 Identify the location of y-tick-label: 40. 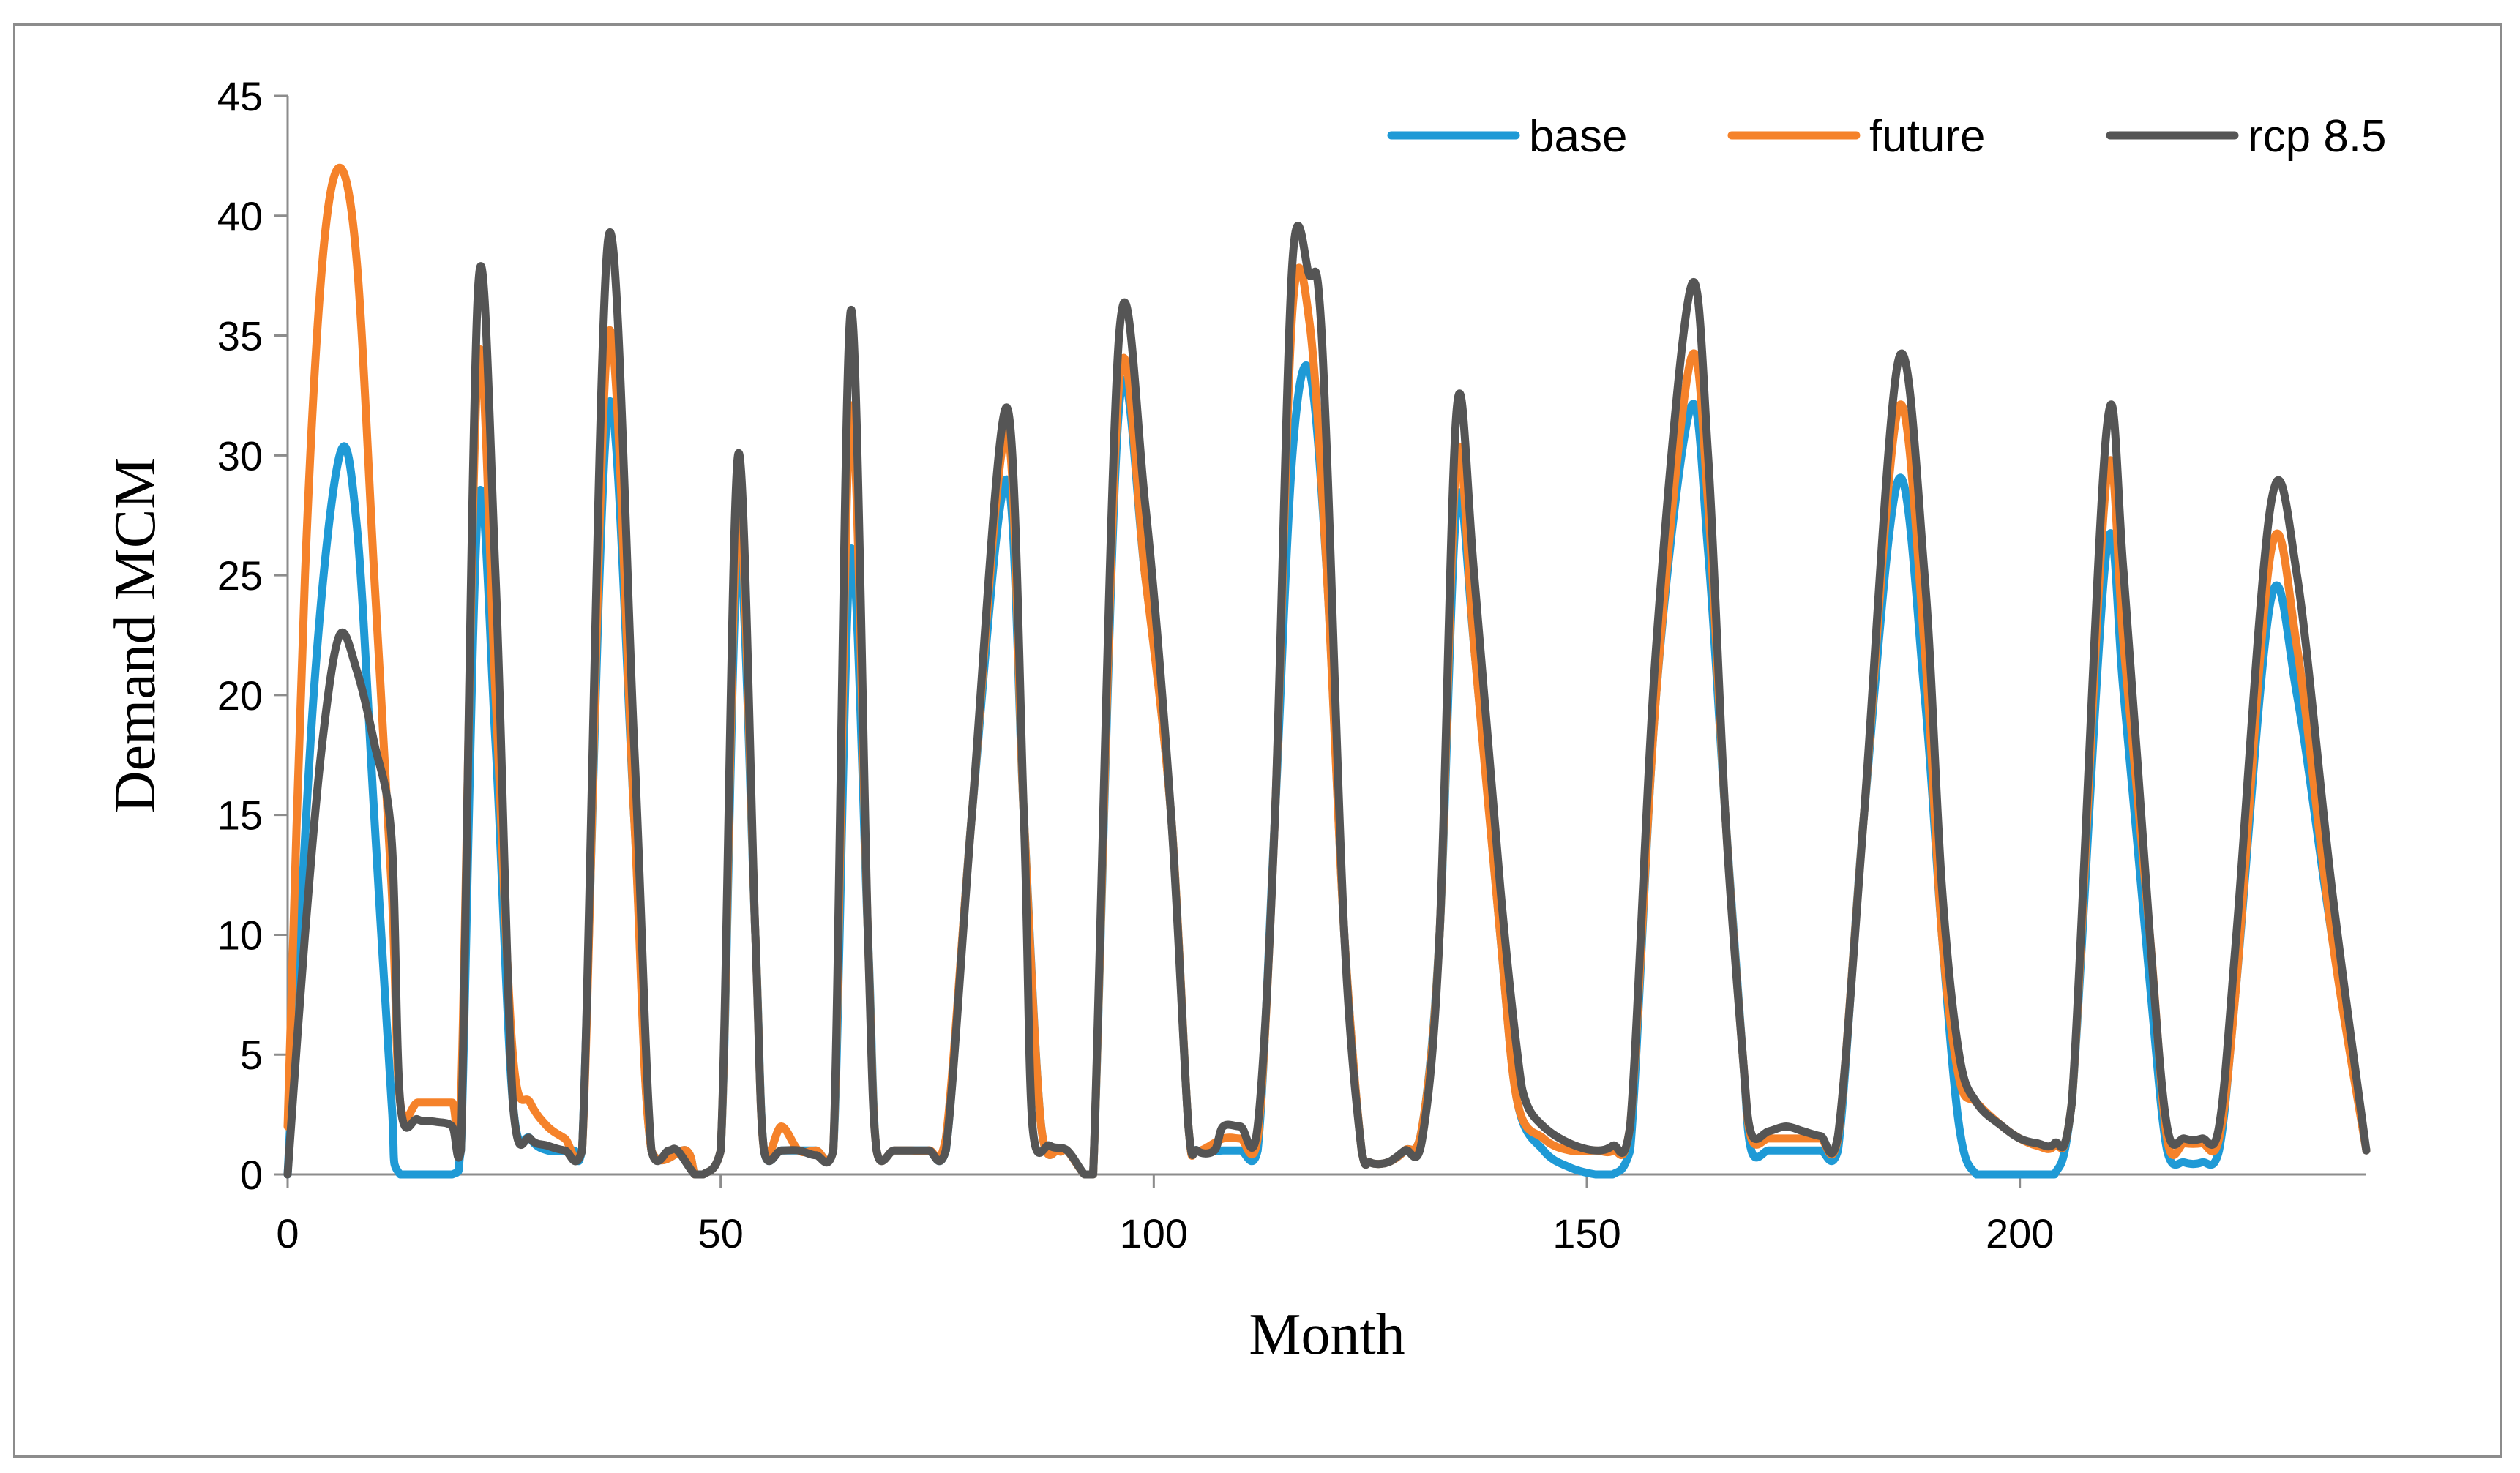
(240, 216).